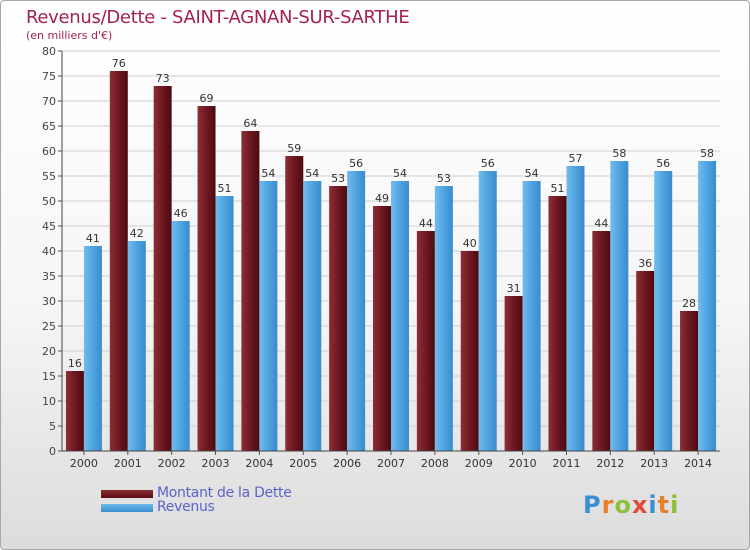 The image size is (750, 550). Describe the element at coordinates (49, 126) in the screenshot. I see `y-tick-label: 65` at that location.